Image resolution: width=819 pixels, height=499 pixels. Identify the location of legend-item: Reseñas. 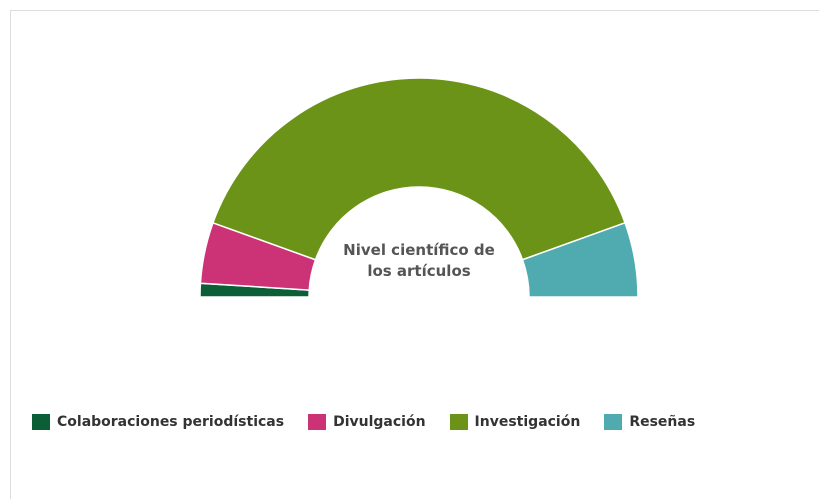
(649, 422).